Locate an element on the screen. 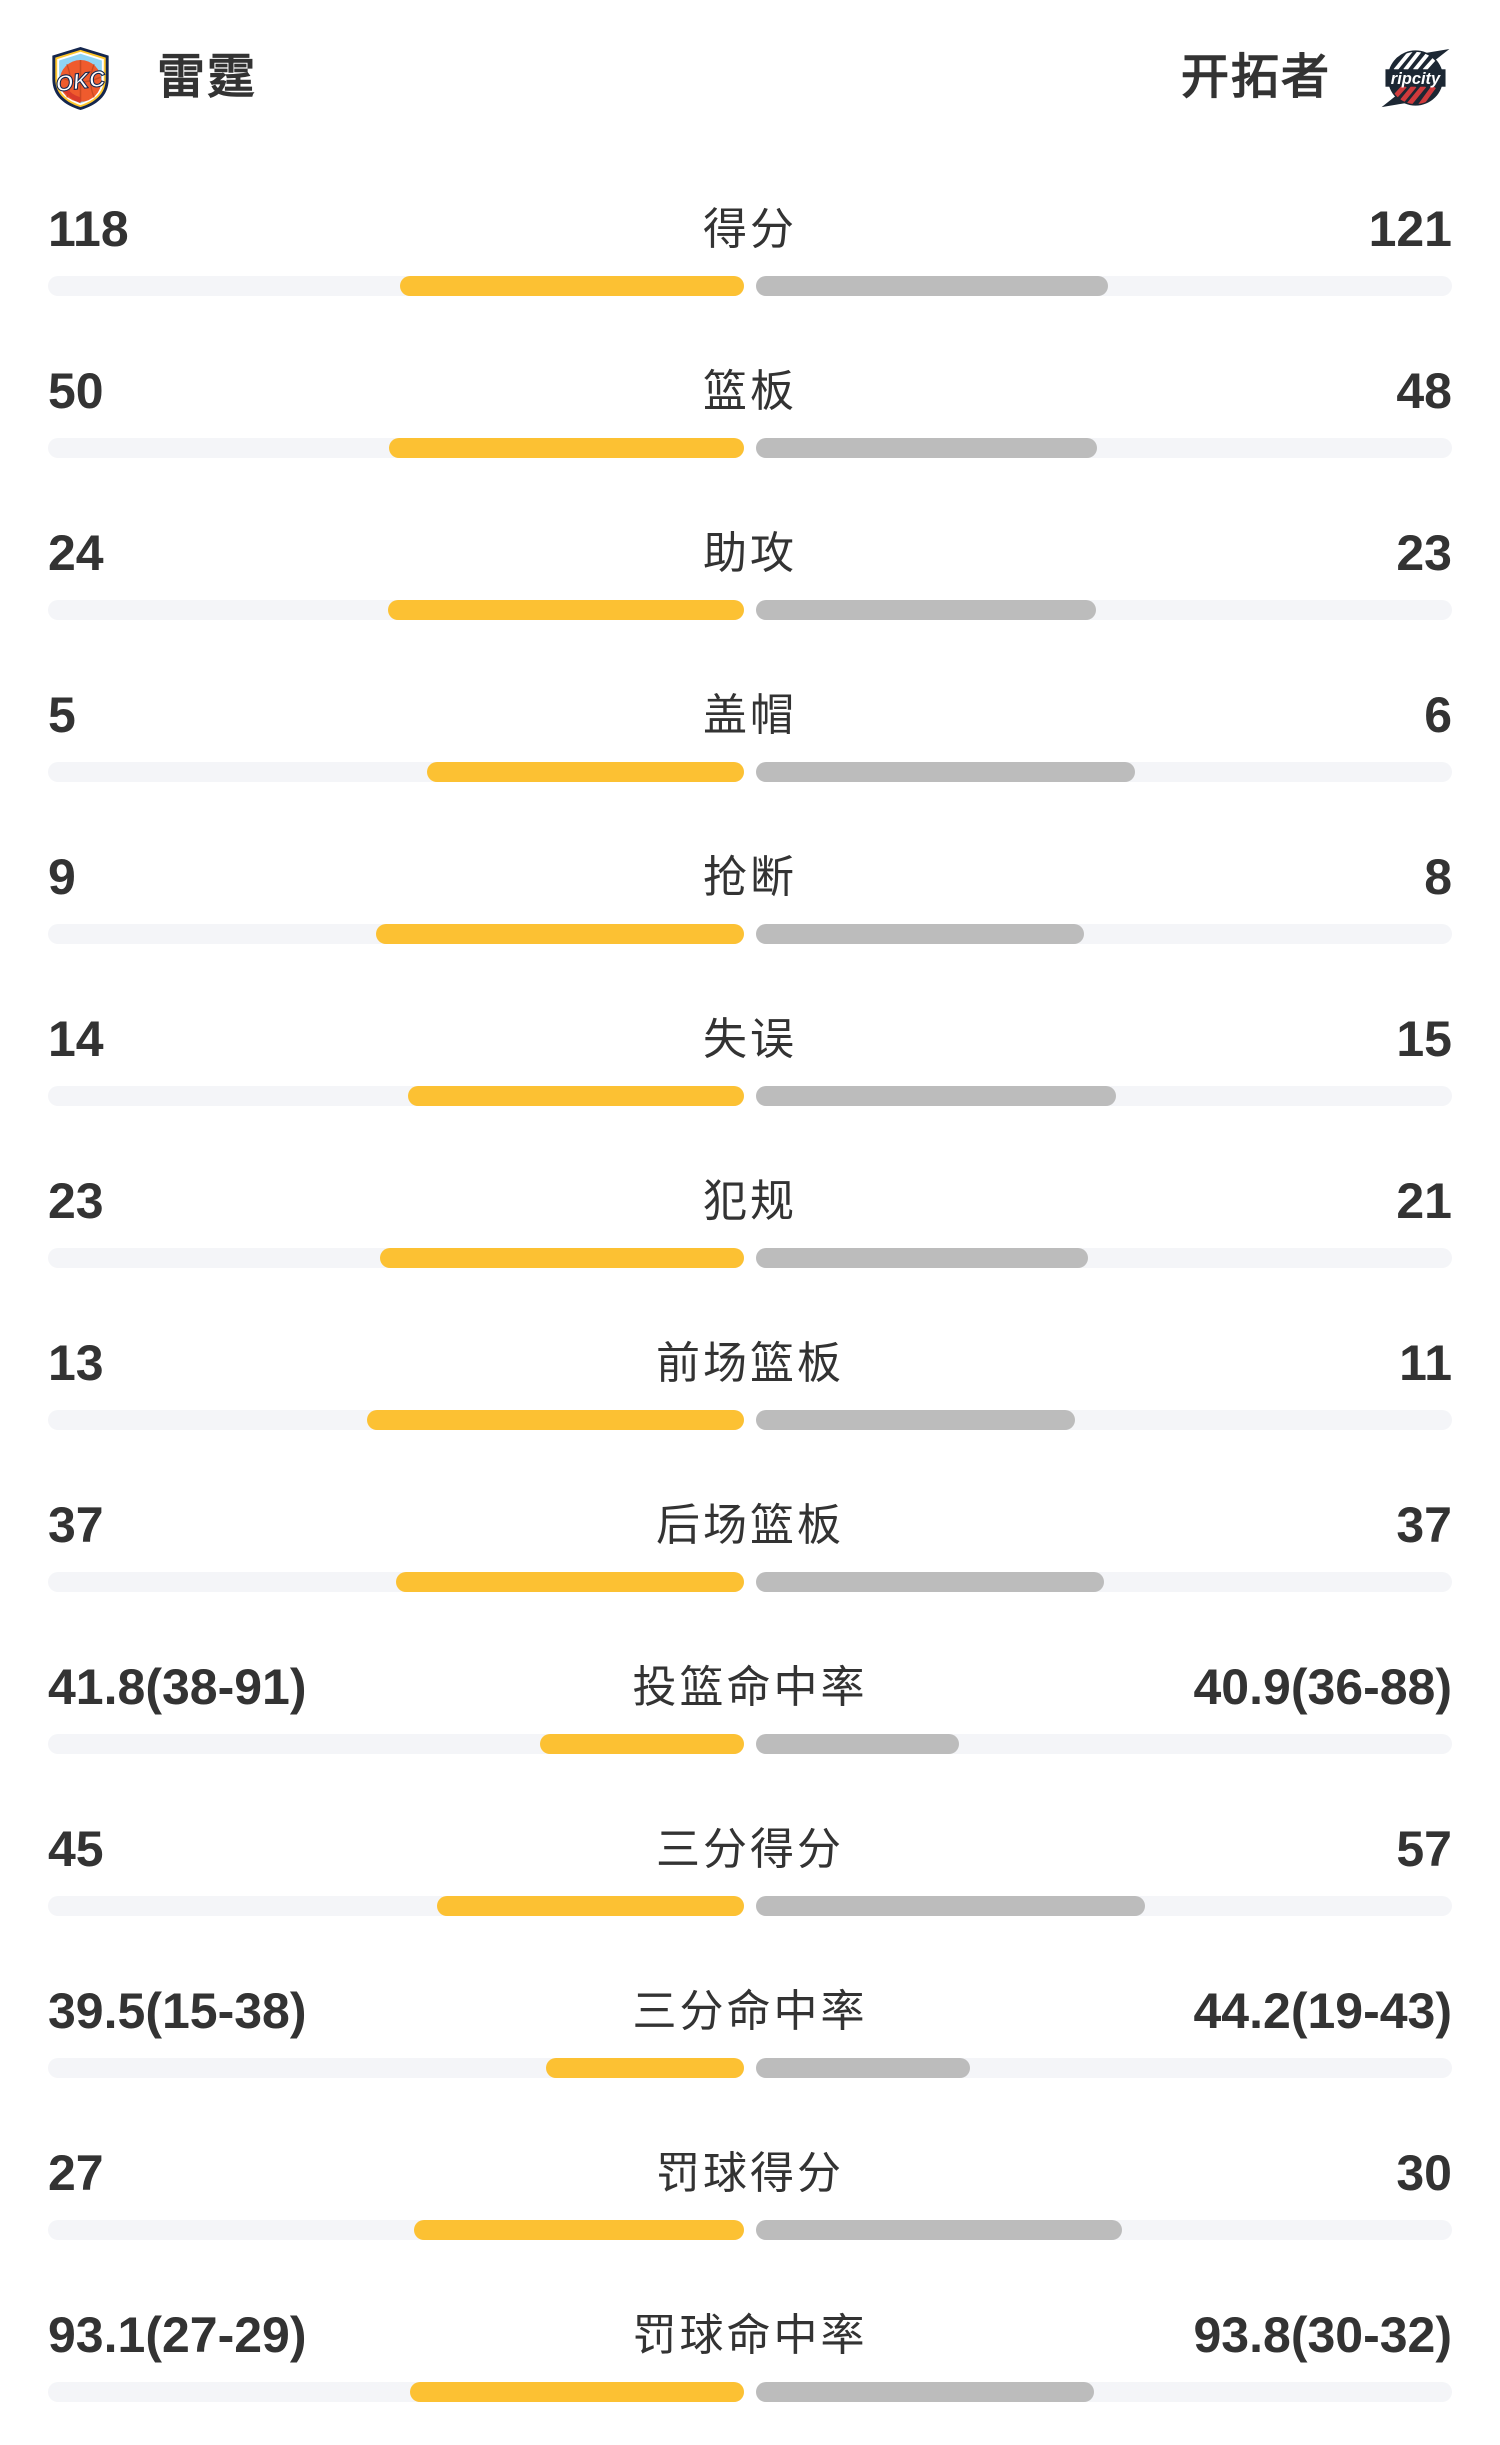 This screenshot has height=2445, width=1500. home-stat-value: 23 is located at coordinates (76, 1201).